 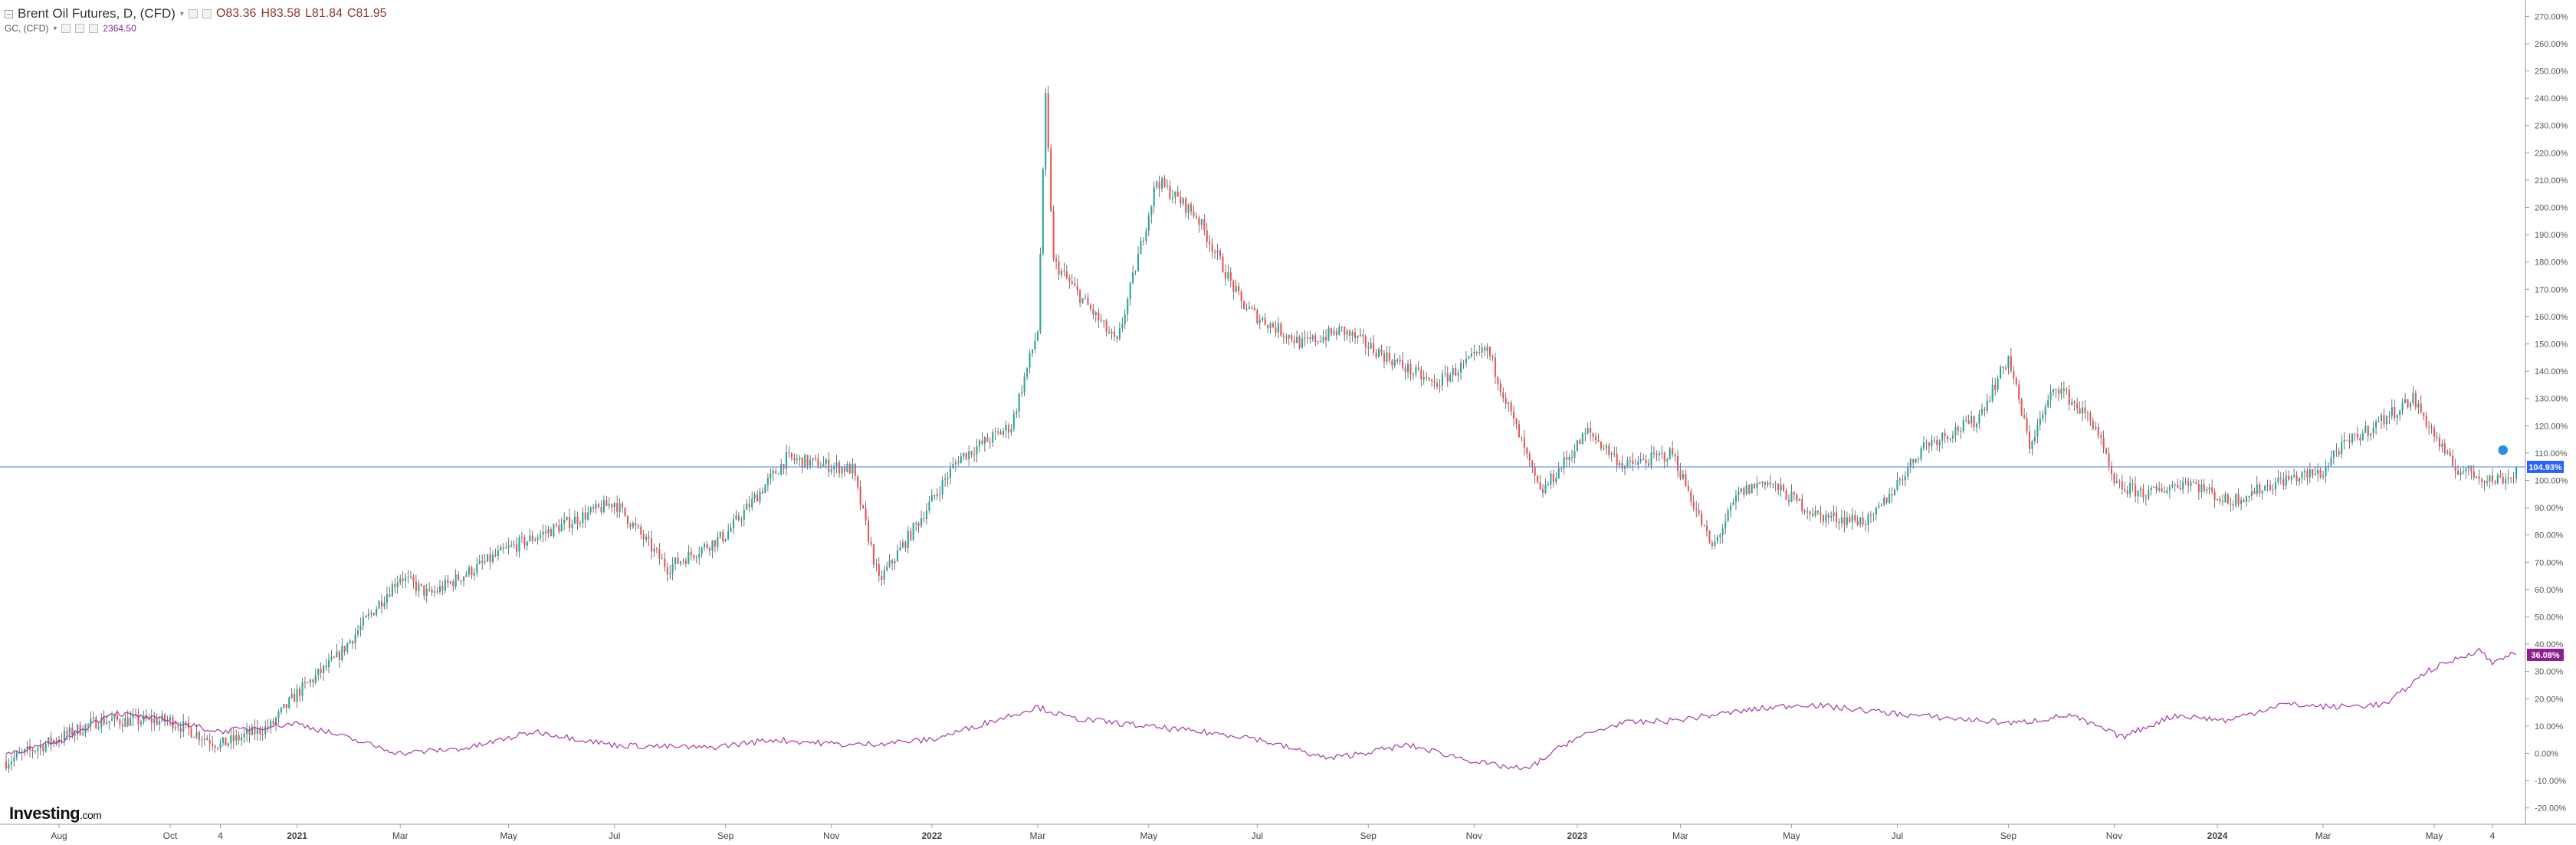 I want to click on x-tick-label: Sep, so click(x=1368, y=835).